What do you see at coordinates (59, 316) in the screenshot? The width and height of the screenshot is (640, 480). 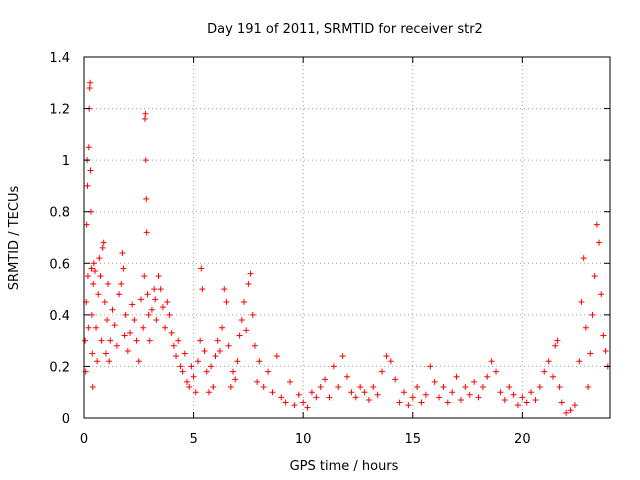 I see `y-tick-label: 0.4` at bounding box center [59, 316].